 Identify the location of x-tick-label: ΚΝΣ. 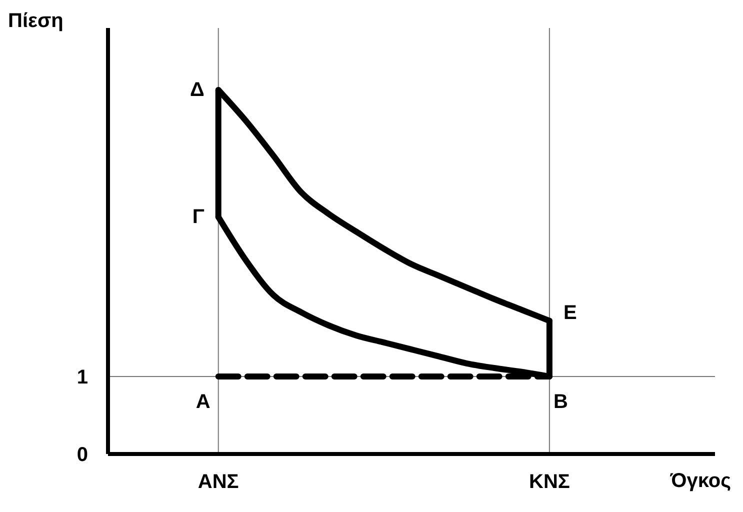
(549, 482).